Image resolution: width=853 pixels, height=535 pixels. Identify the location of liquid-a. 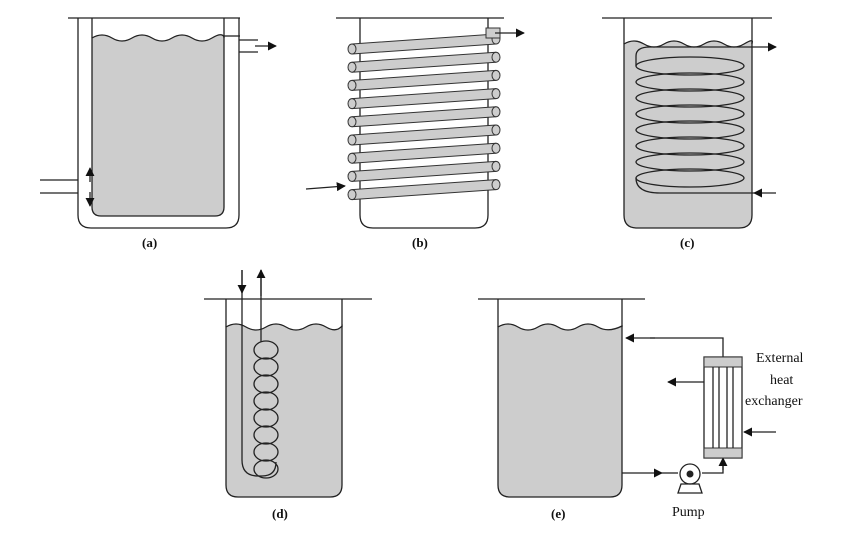
(158, 125).